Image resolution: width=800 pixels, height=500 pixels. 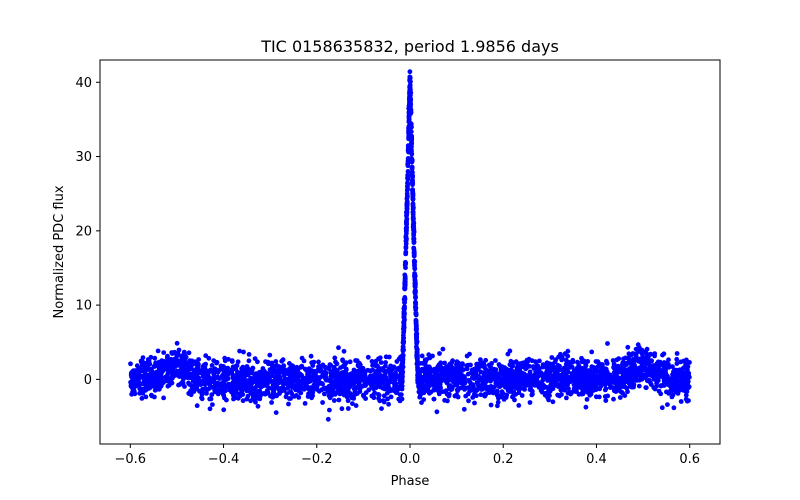 I want to click on y-axis-ticks: 0 10 20 30 40, so click(x=87, y=232).